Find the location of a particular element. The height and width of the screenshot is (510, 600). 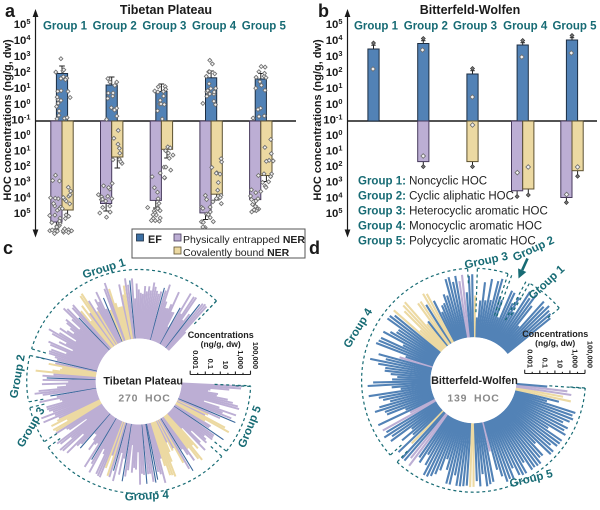

svg-text: EF is located at coordinates (155, 240).